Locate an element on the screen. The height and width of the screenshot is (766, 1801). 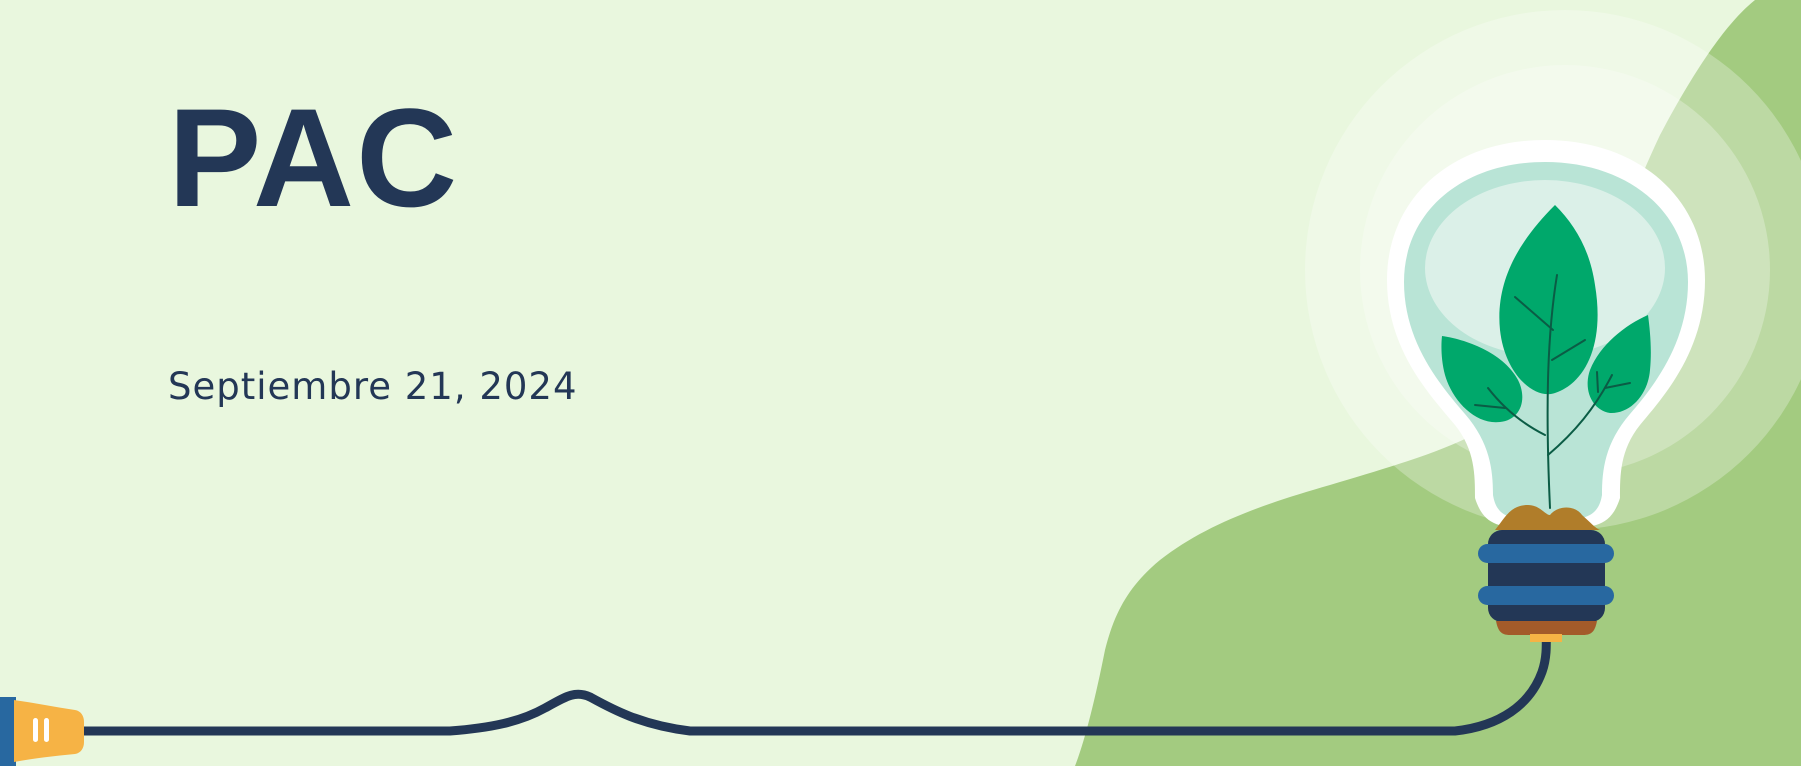
power-plug-icon is located at coordinates (42, 731).